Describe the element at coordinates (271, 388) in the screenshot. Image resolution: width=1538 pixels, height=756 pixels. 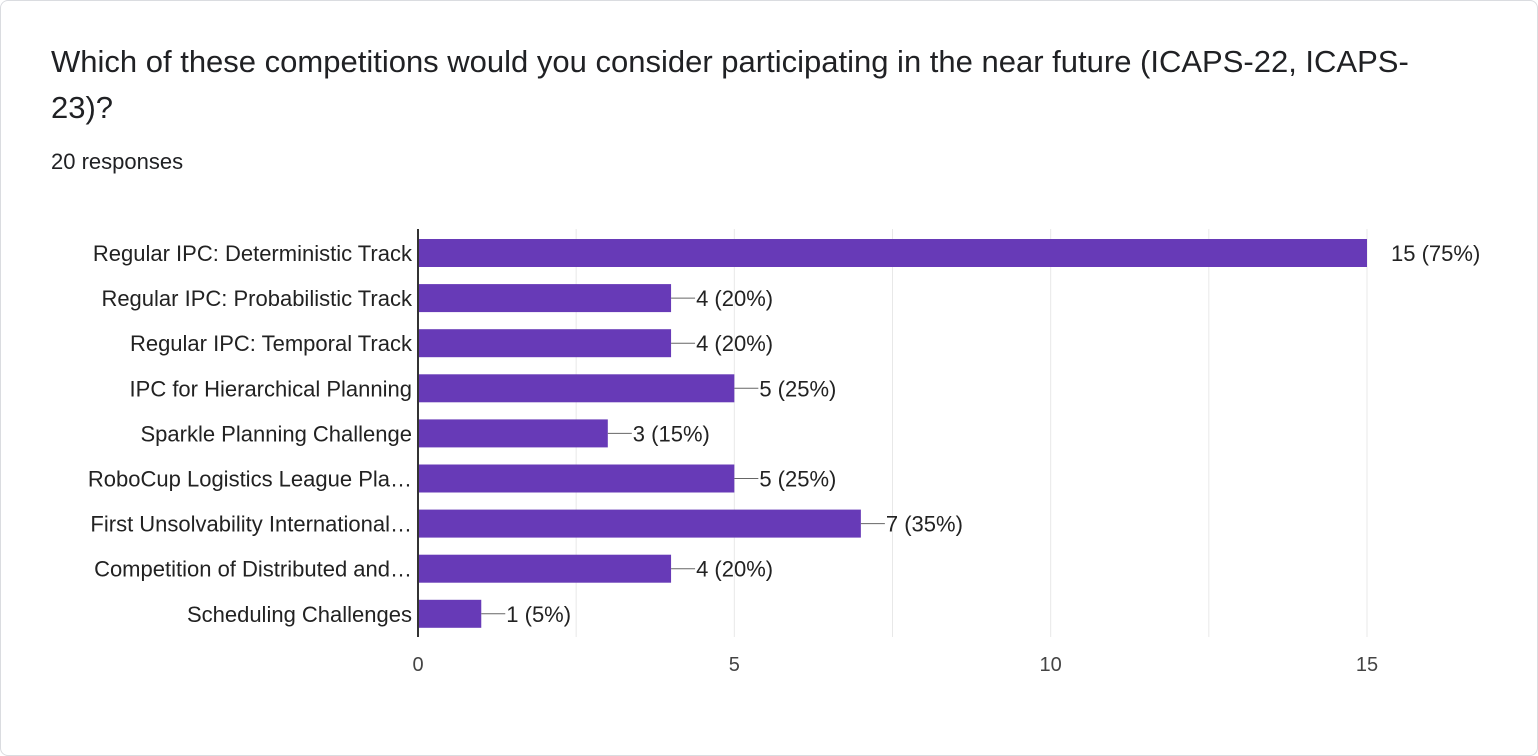
I see `category-label: IPC for Hierarchical Planning` at that location.